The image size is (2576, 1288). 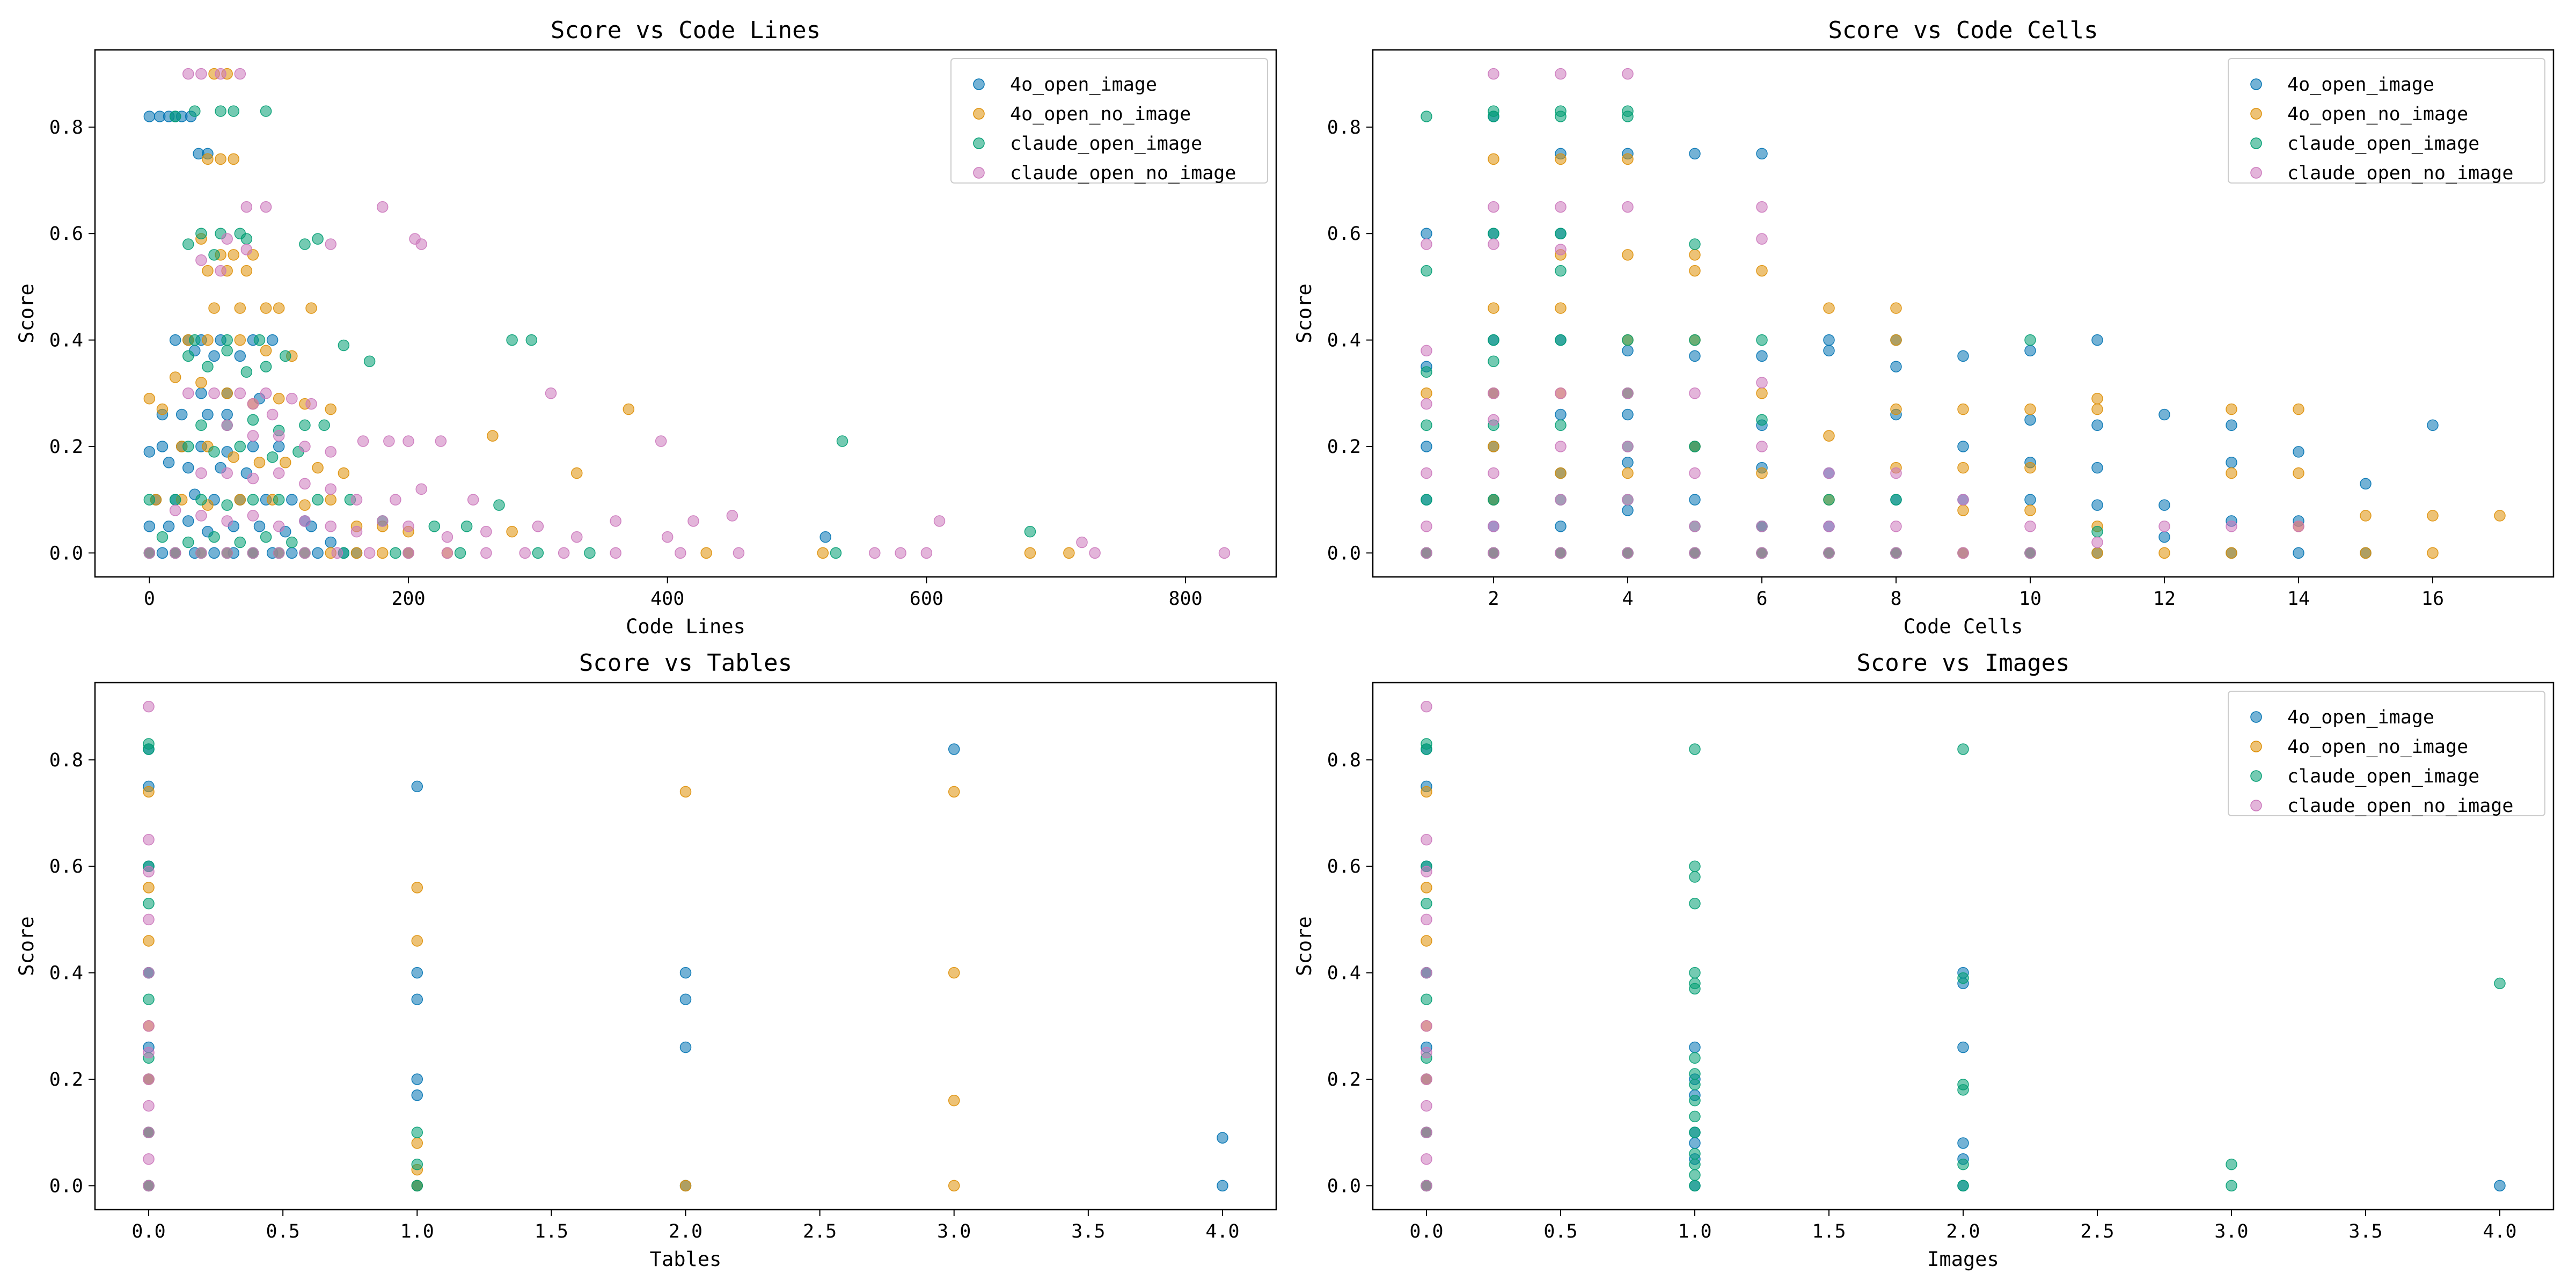 What do you see at coordinates (149, 946) in the screenshot?
I see `series-claude_open_no_image` at bounding box center [149, 946].